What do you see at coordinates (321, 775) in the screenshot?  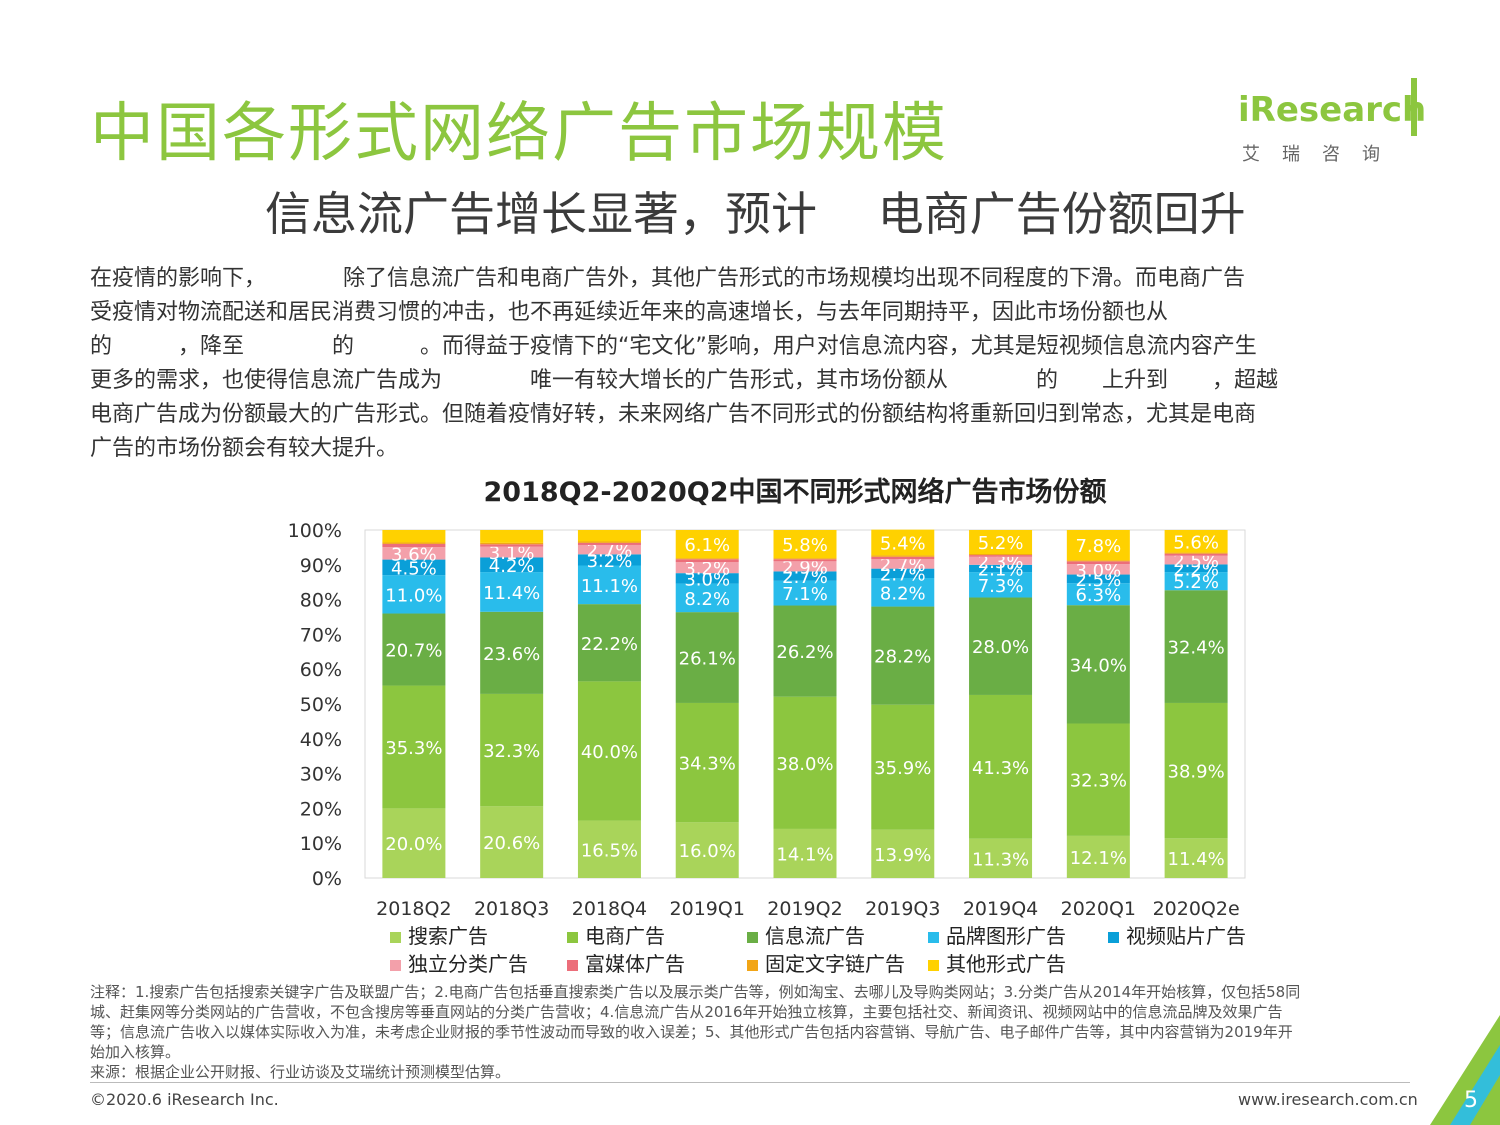 I see `y-tick-label: 30%` at bounding box center [321, 775].